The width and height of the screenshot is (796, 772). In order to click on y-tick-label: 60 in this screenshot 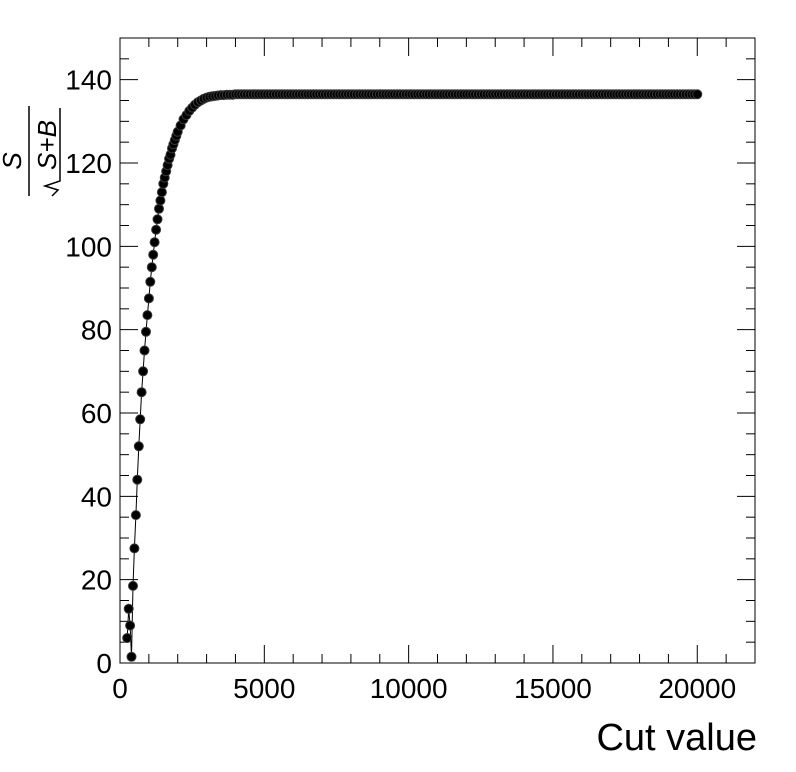, I will do `click(96, 413)`.